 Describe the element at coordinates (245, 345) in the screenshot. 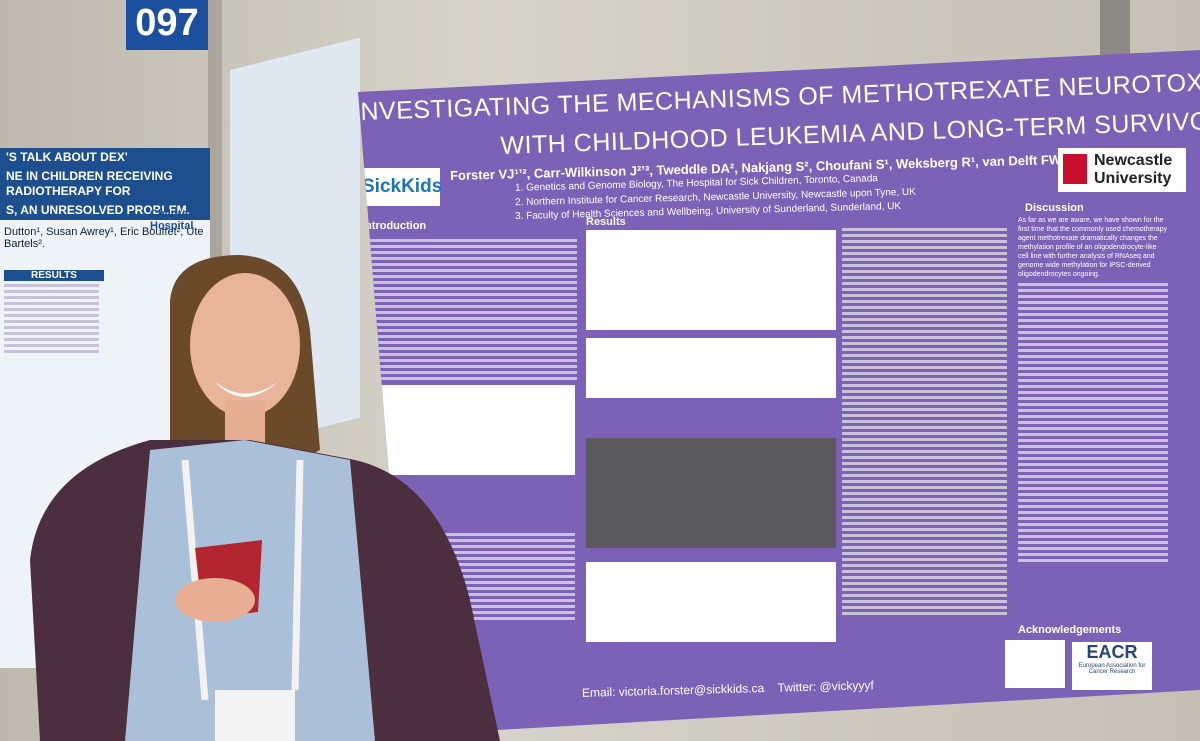

I see `face` at that location.